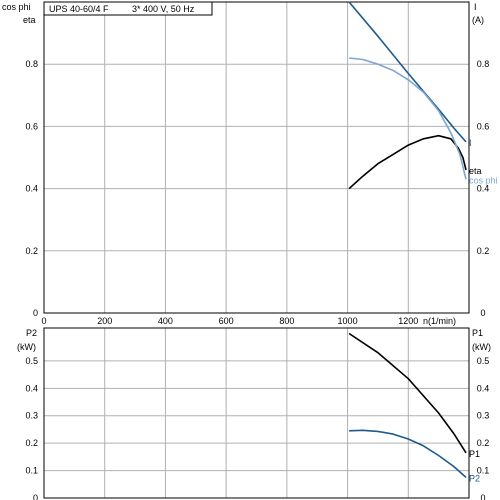 Image resolution: width=500 pixels, height=500 pixels. What do you see at coordinates (475, 7) in the screenshot?
I see `right-axis-label-current: I` at bounding box center [475, 7].